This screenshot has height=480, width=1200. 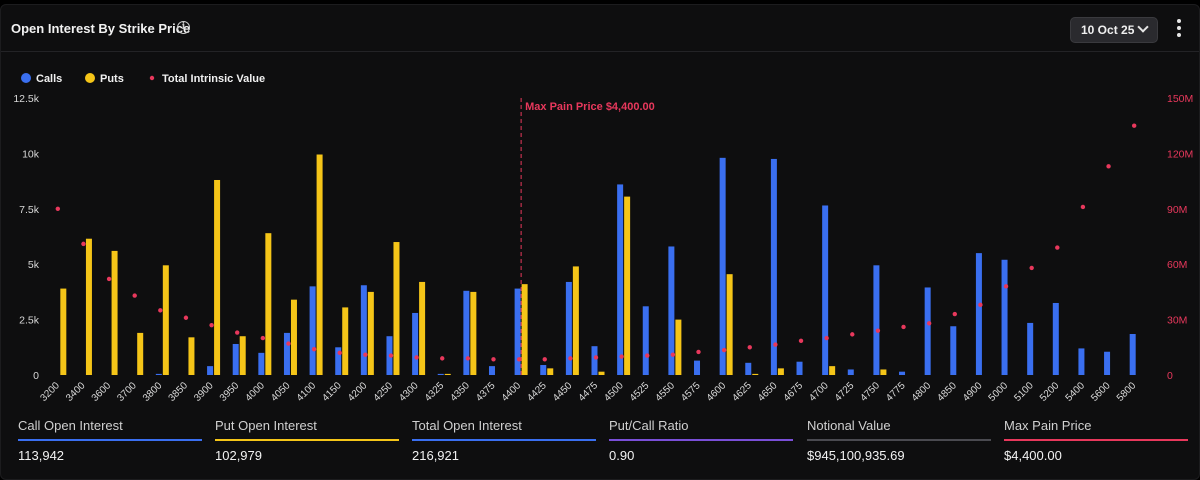 I want to click on expiry-date-select: 10 Oct 25, so click(x=1114, y=30).